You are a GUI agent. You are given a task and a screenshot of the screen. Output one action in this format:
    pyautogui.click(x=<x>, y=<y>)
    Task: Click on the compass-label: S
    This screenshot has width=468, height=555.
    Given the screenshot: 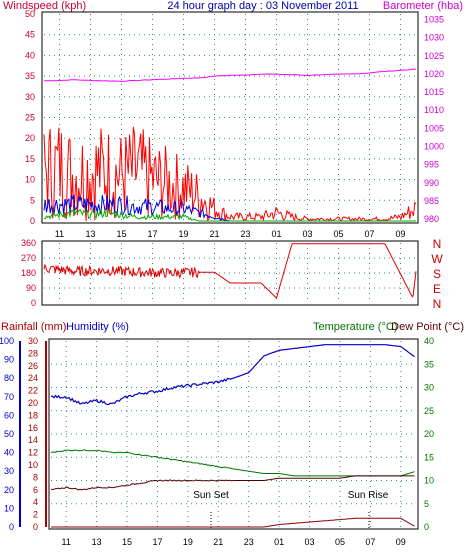 What is the action you would take?
    pyautogui.click(x=437, y=274)
    